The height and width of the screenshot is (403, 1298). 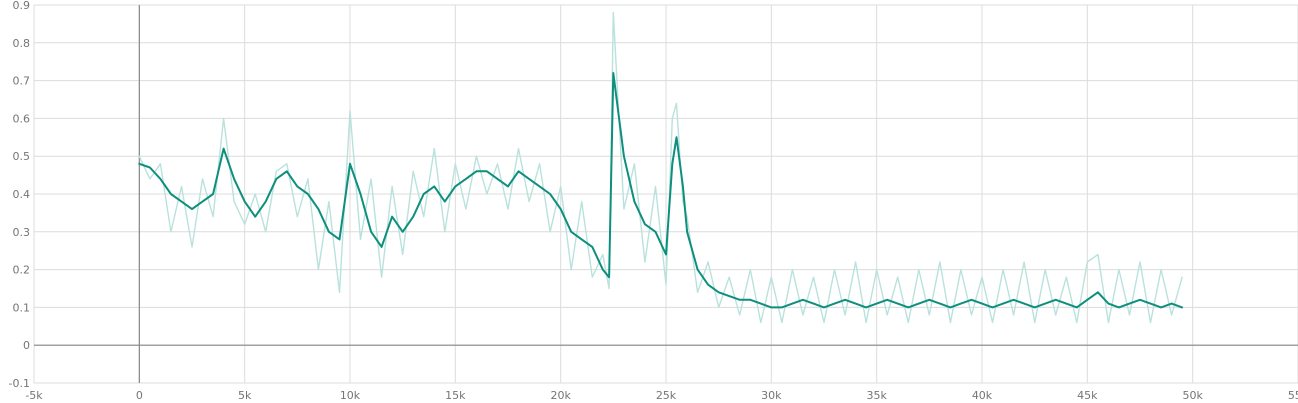 I want to click on x-tick-label: 30k, so click(x=771, y=395).